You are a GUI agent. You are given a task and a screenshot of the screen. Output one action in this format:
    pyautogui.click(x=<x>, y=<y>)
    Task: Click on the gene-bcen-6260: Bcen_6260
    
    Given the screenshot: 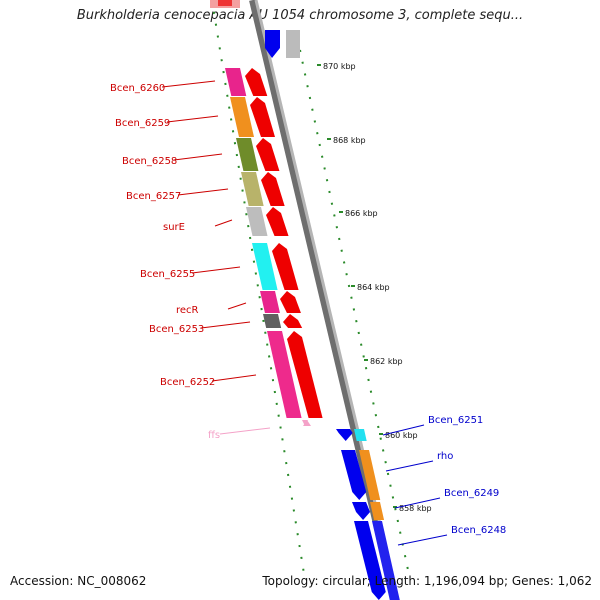 What is the action you would take?
    pyautogui.click(x=189, y=82)
    